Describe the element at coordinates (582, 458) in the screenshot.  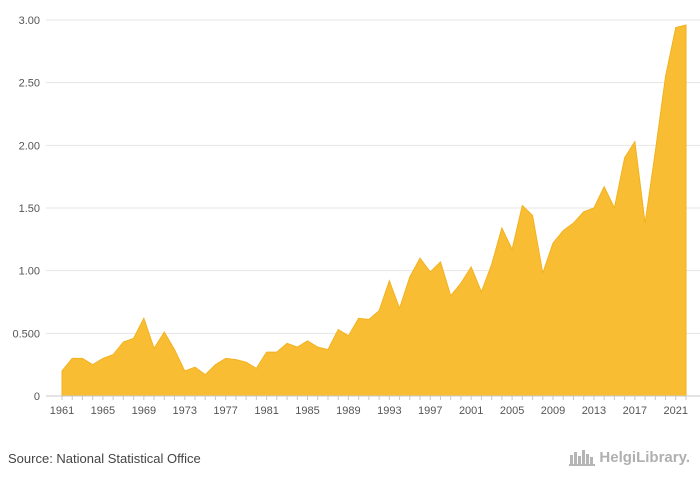
I see `library-logo-icon` at that location.